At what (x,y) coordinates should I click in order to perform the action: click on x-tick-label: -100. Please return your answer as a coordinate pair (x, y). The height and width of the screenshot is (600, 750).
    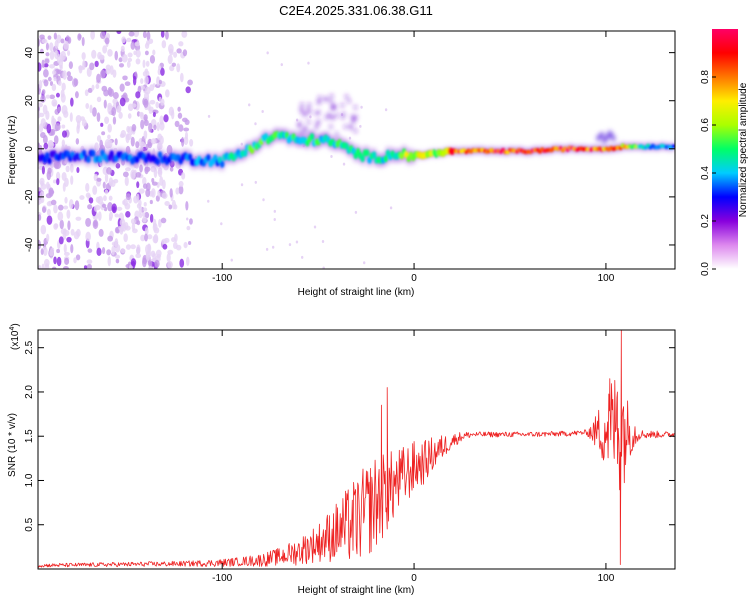
    Looking at the image, I should click on (222, 278).